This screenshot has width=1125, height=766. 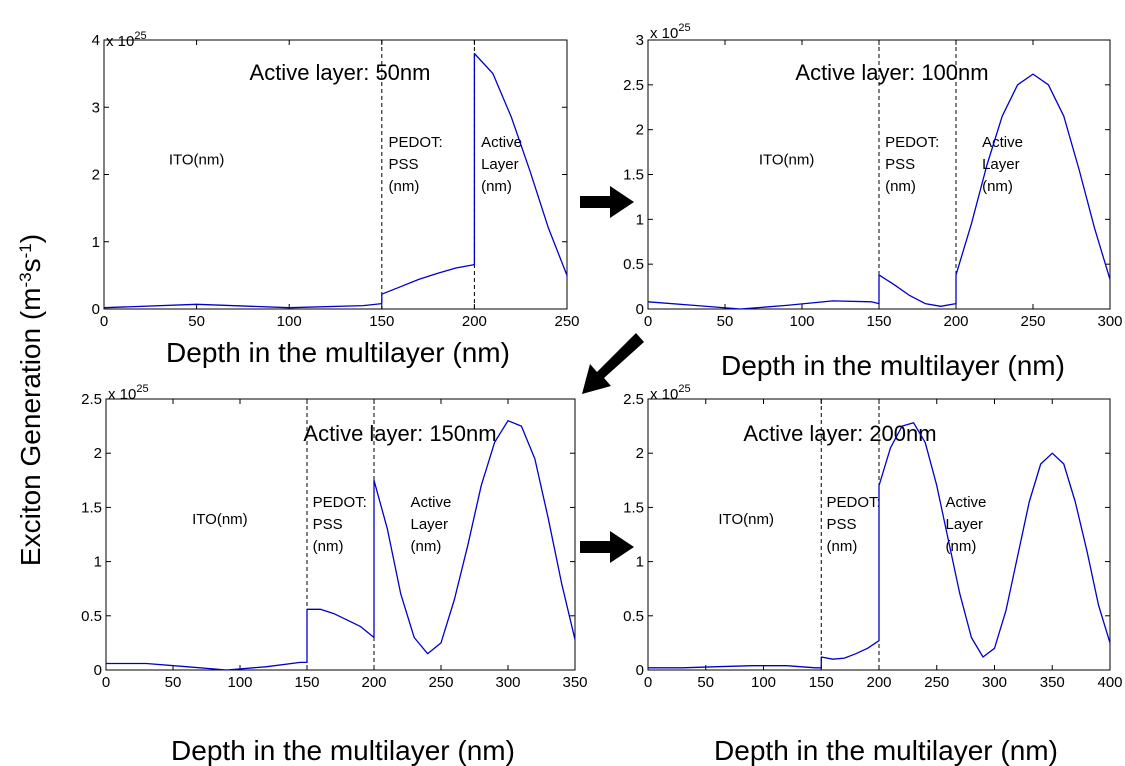 What do you see at coordinates (399, 433) in the screenshot?
I see `chart-title: Active layer: 150nm` at bounding box center [399, 433].